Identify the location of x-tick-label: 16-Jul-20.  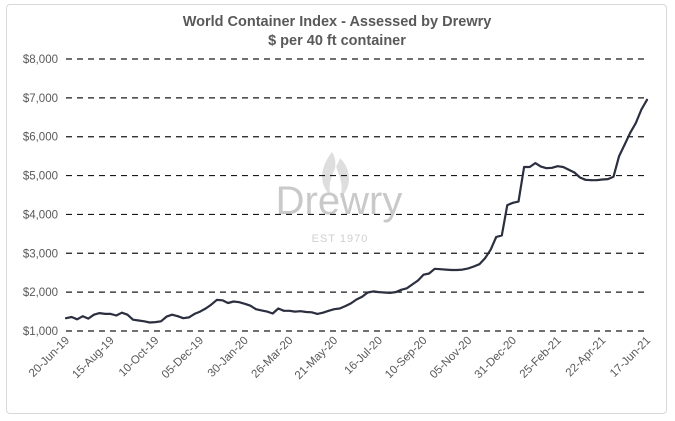
(364, 356).